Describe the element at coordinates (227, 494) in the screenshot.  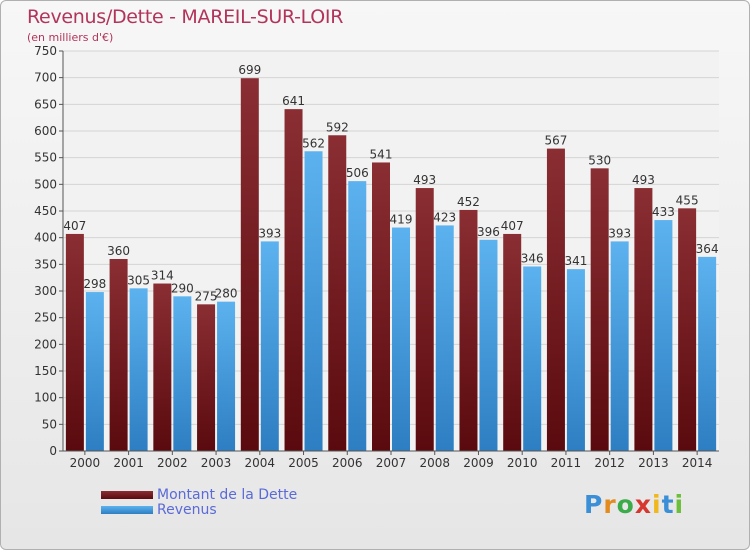
I see `legend-label-dette: Montant de la Dette` at that location.